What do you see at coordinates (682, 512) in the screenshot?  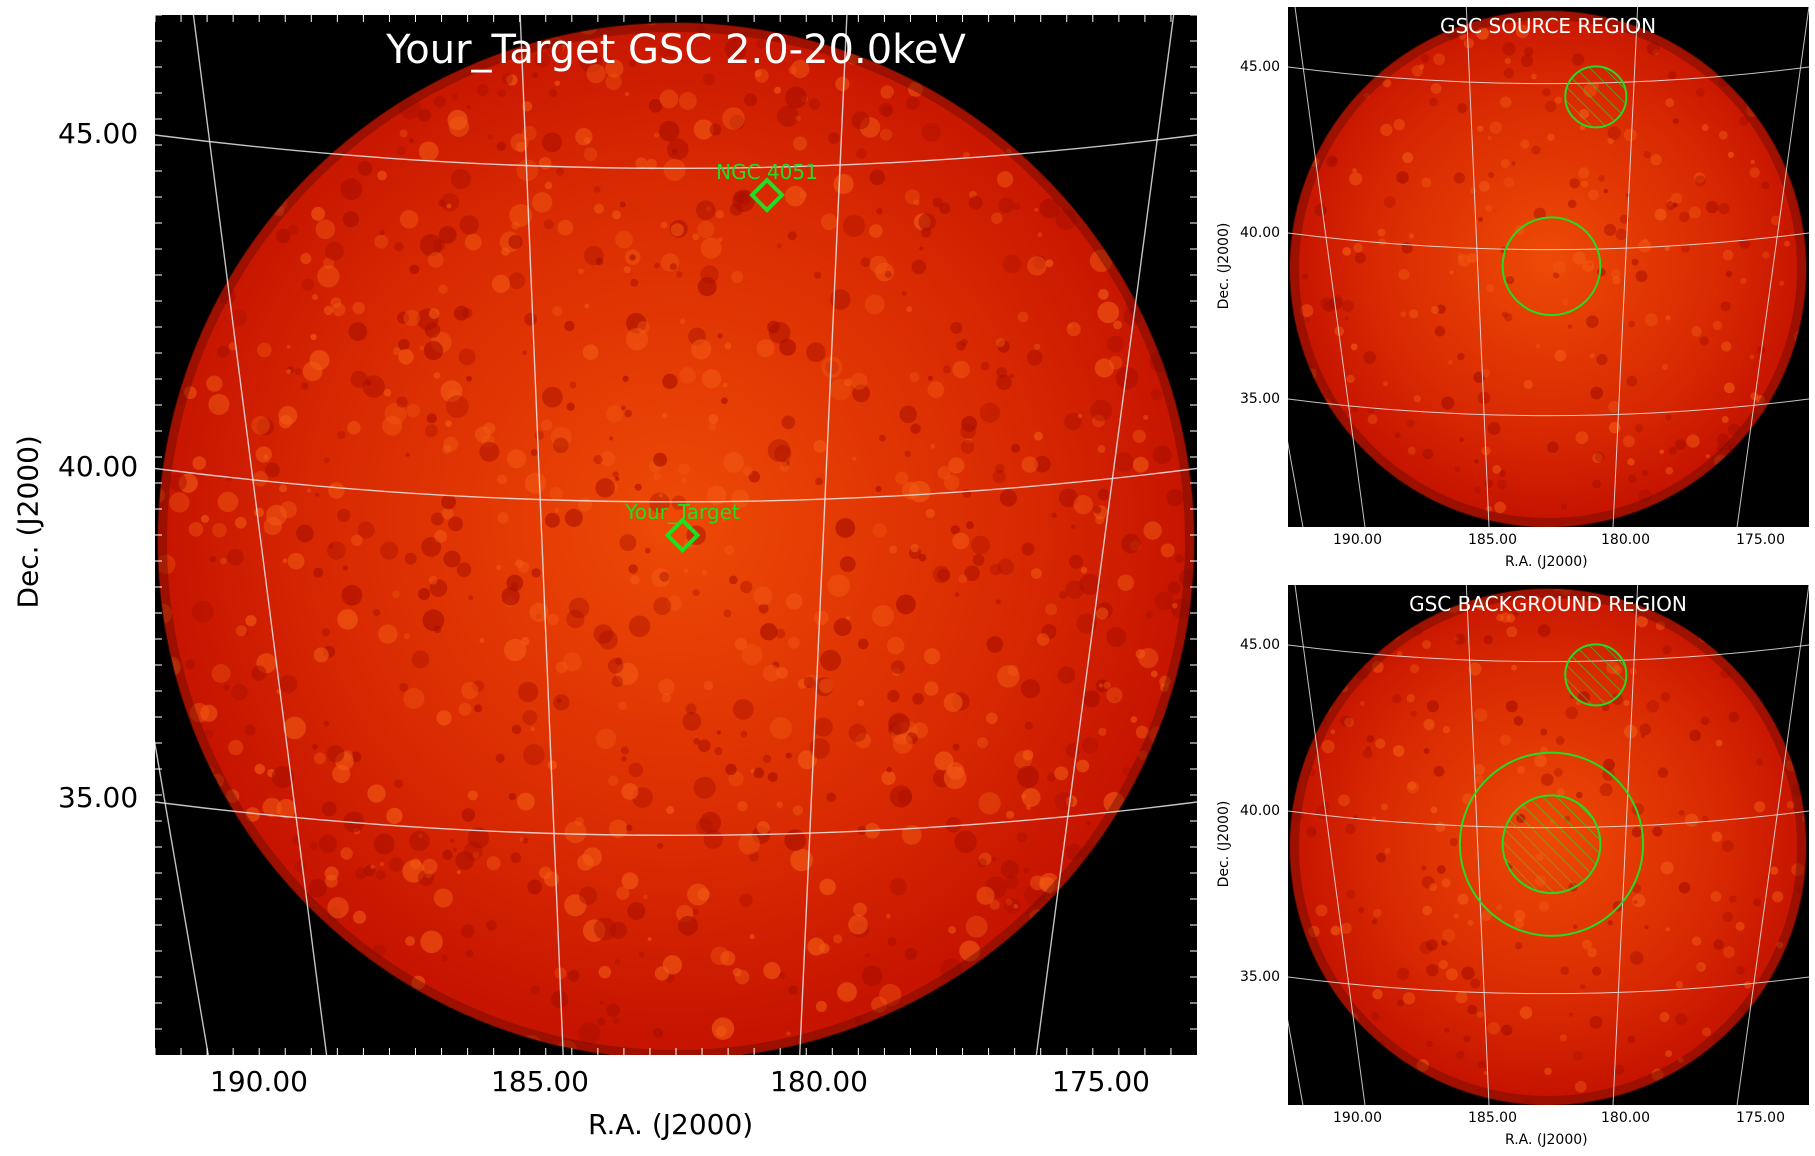 I see `source-label-1: Your_Target` at bounding box center [682, 512].